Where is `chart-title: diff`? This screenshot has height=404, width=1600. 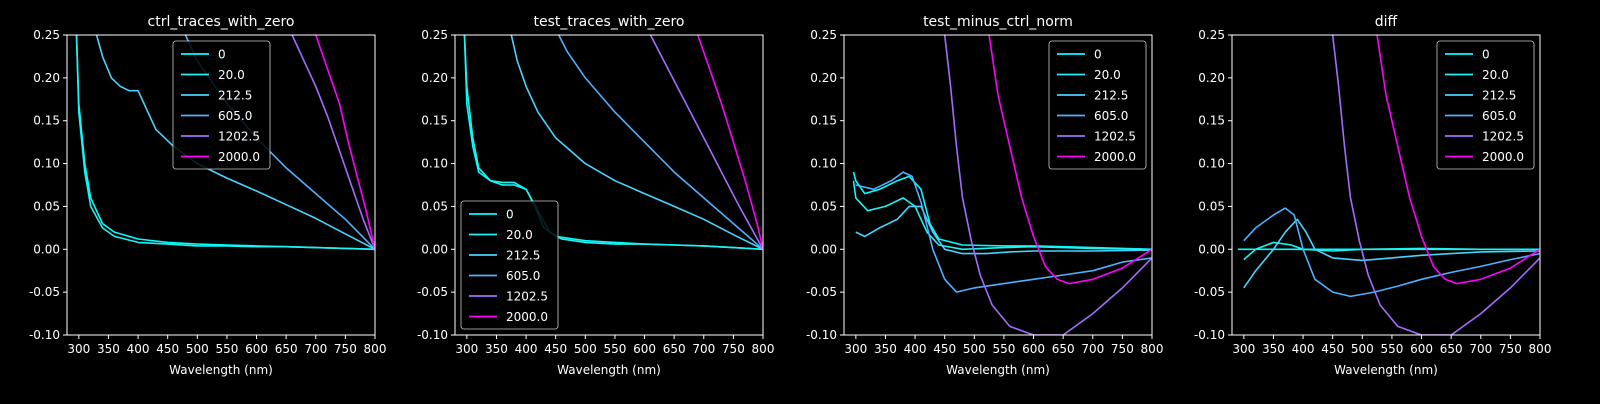
chart-title: diff is located at coordinates (1386, 22).